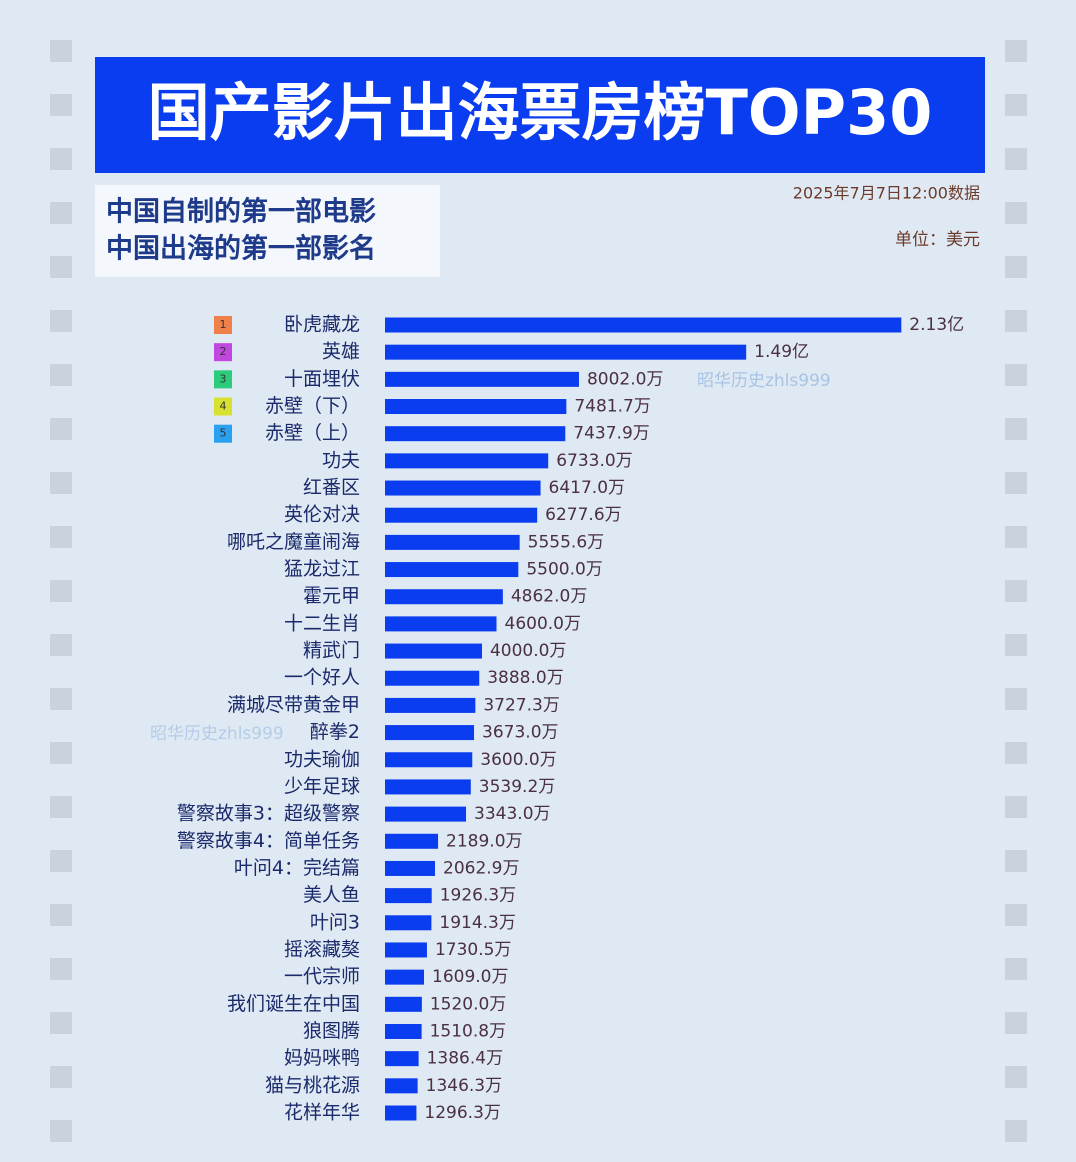  I want to click on value-label: 1510.8万, so click(468, 1031).